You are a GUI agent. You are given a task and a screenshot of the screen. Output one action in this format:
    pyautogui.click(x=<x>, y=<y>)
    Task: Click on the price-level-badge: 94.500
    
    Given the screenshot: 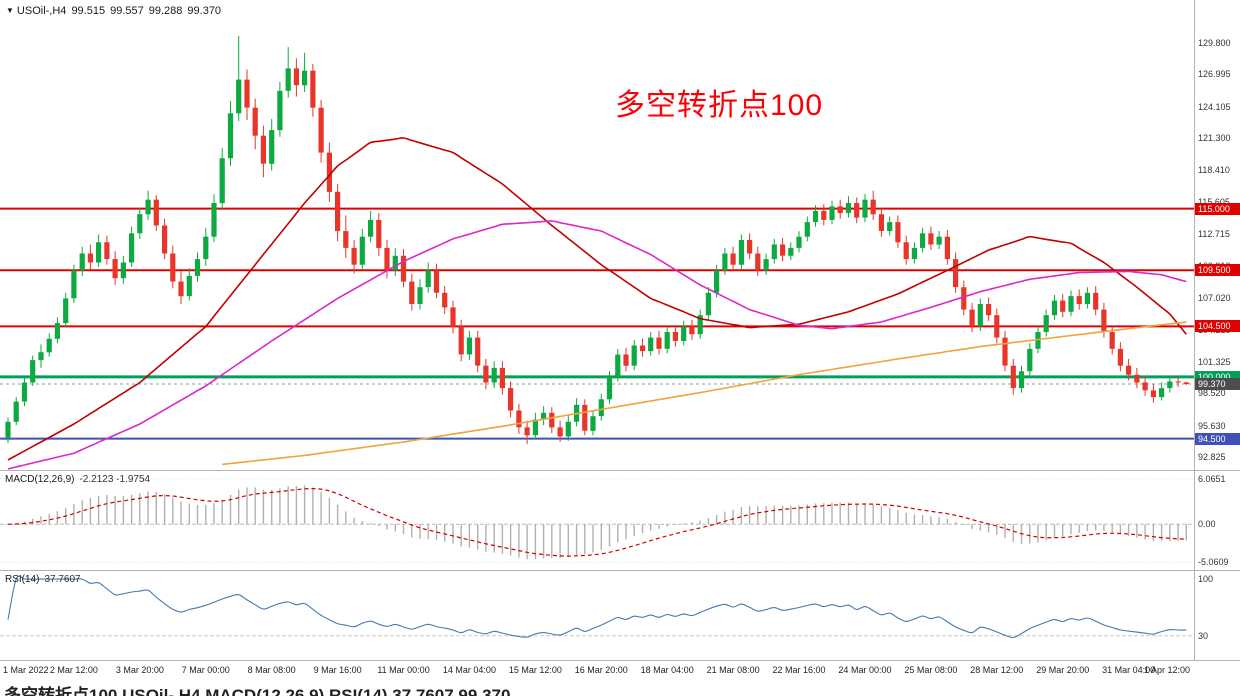 What is the action you would take?
    pyautogui.click(x=1217, y=438)
    